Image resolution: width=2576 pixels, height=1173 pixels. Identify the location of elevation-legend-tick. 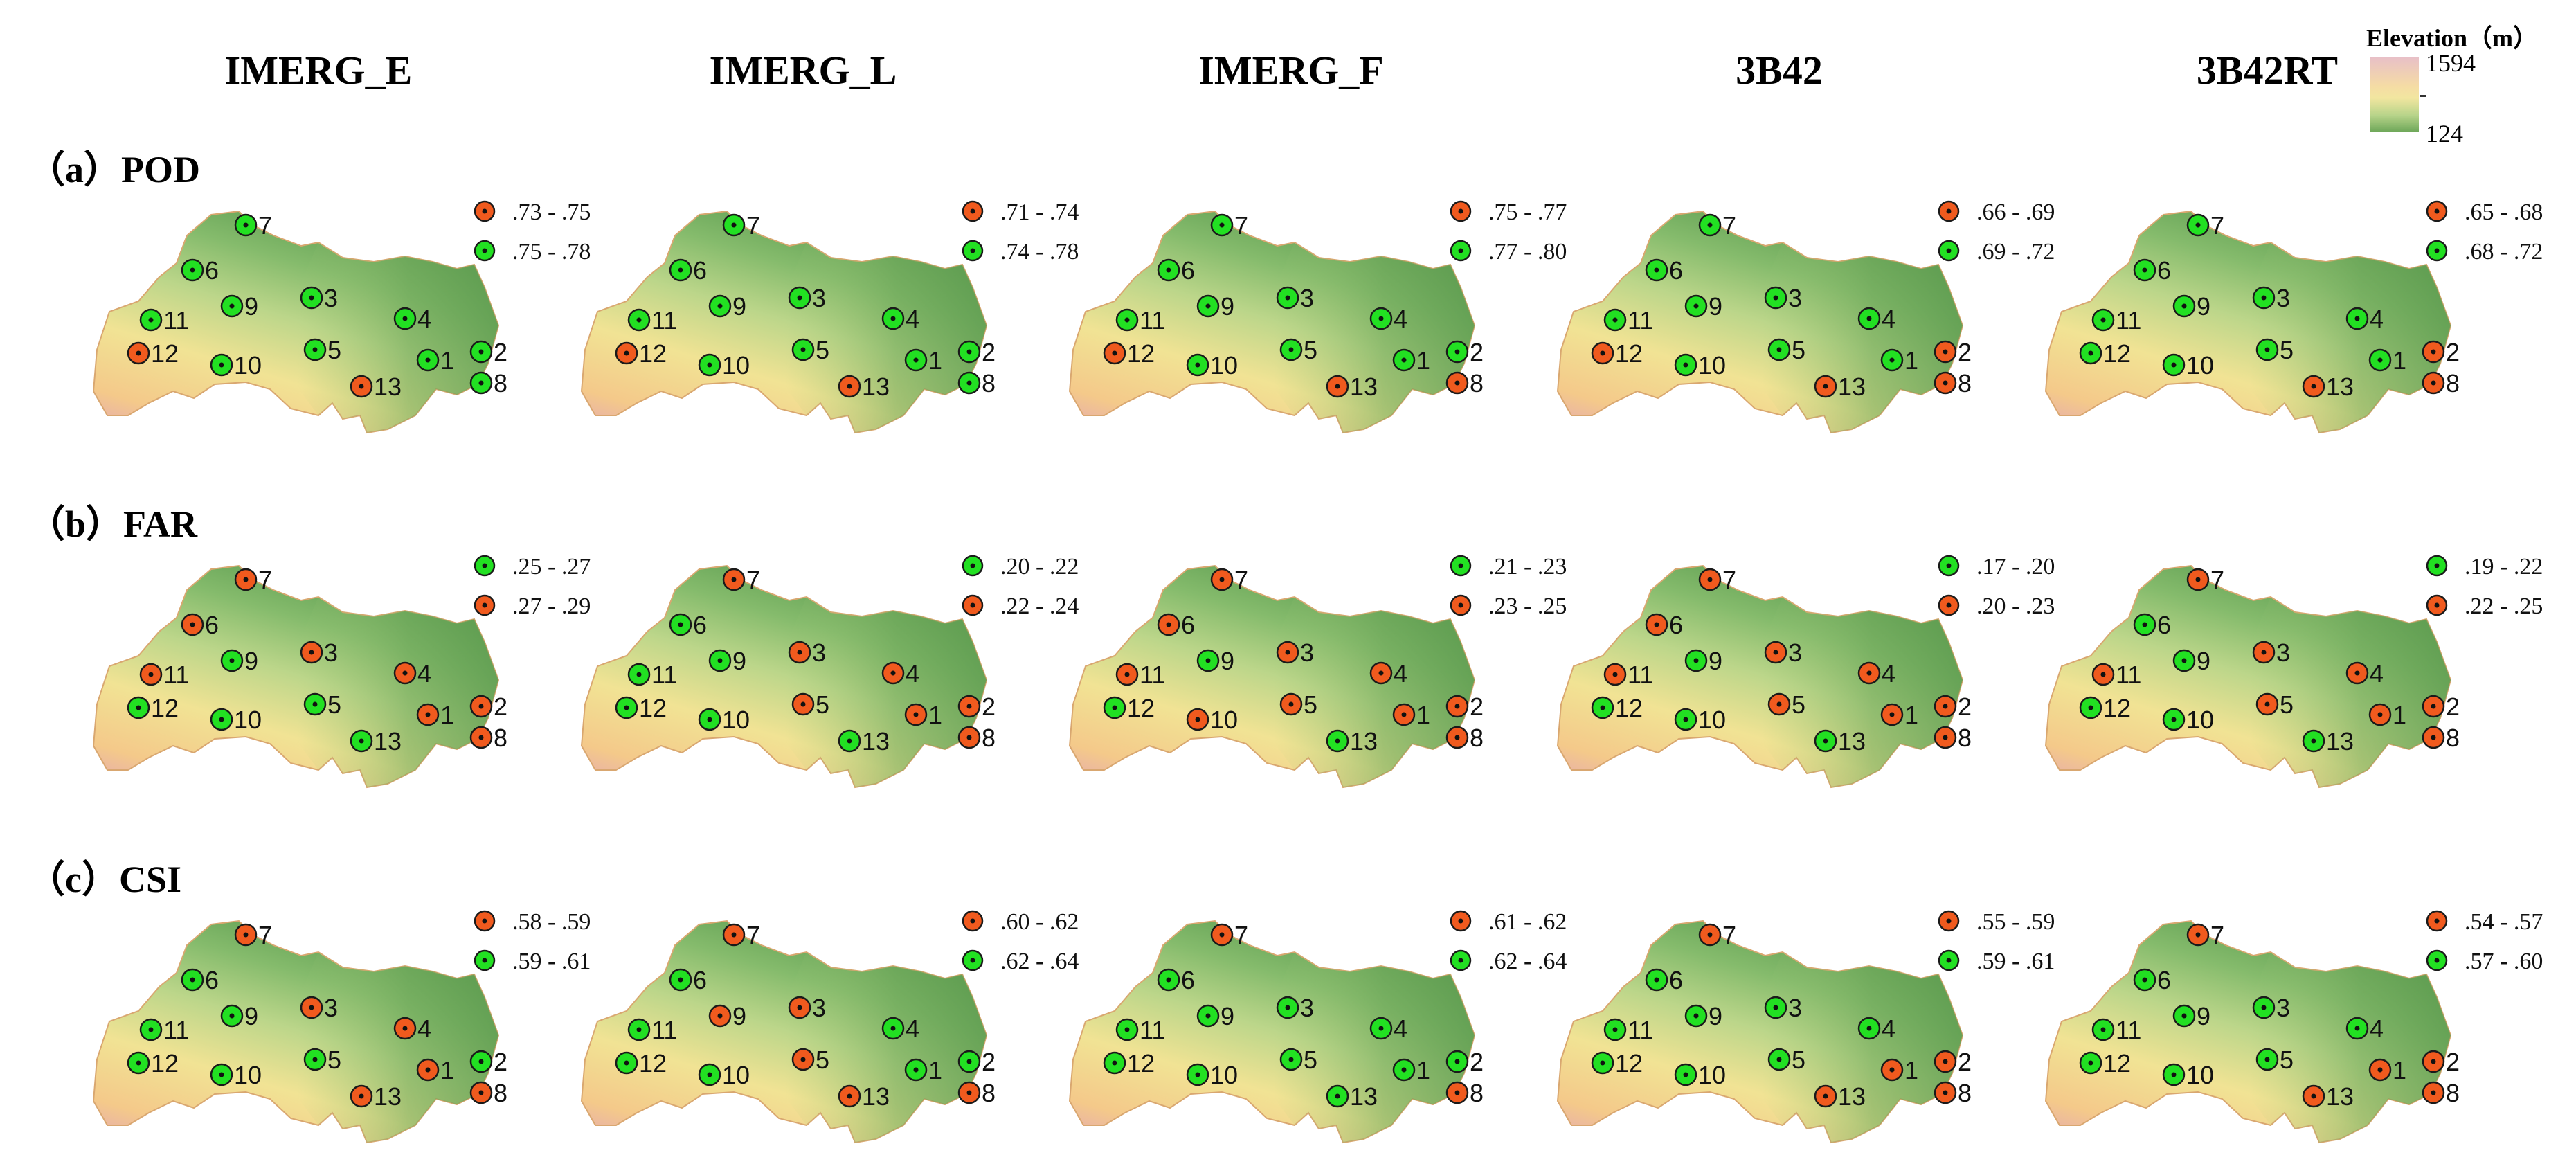
(2423, 96).